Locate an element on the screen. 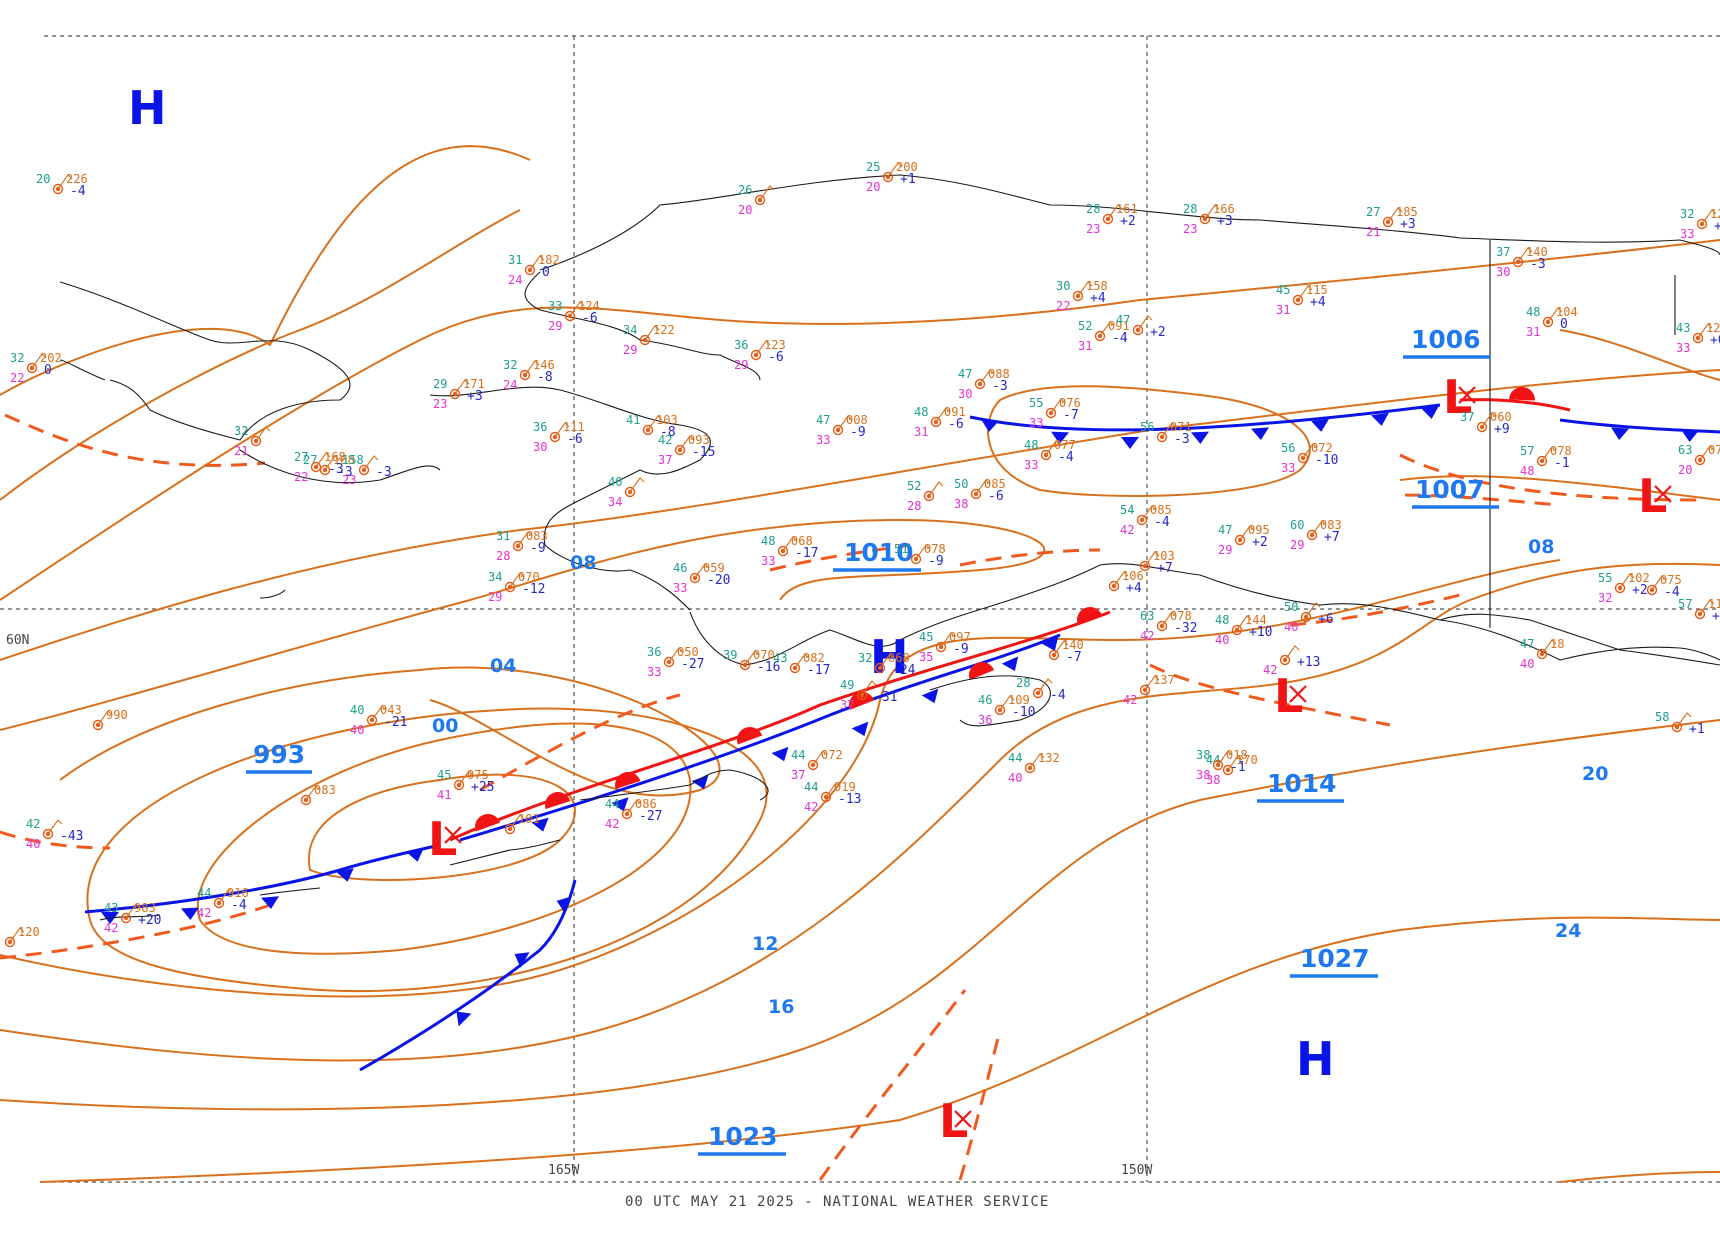 The width and height of the screenshot is (1720, 1260). station-pressure: 101 is located at coordinates (529, 819).